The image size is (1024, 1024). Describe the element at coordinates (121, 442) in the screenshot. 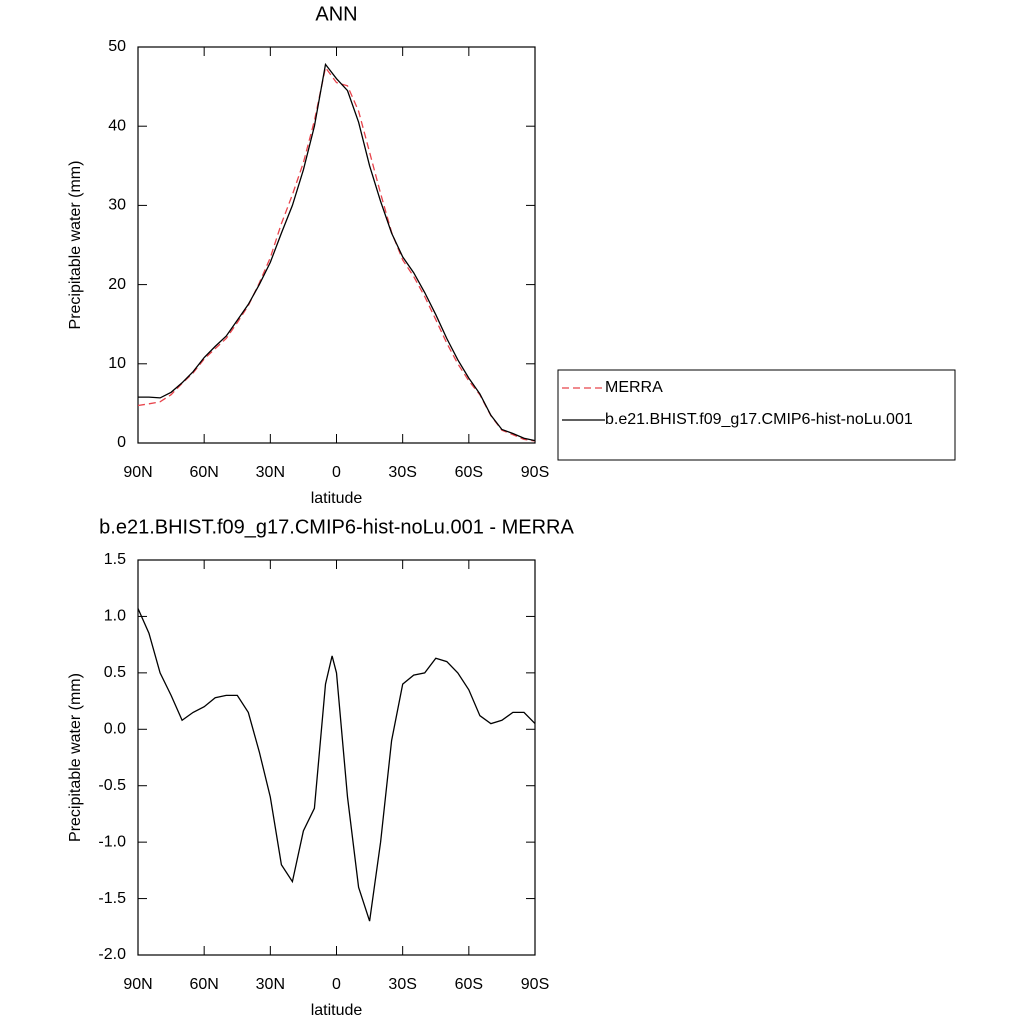

I see `y-tick-label: 0` at that location.